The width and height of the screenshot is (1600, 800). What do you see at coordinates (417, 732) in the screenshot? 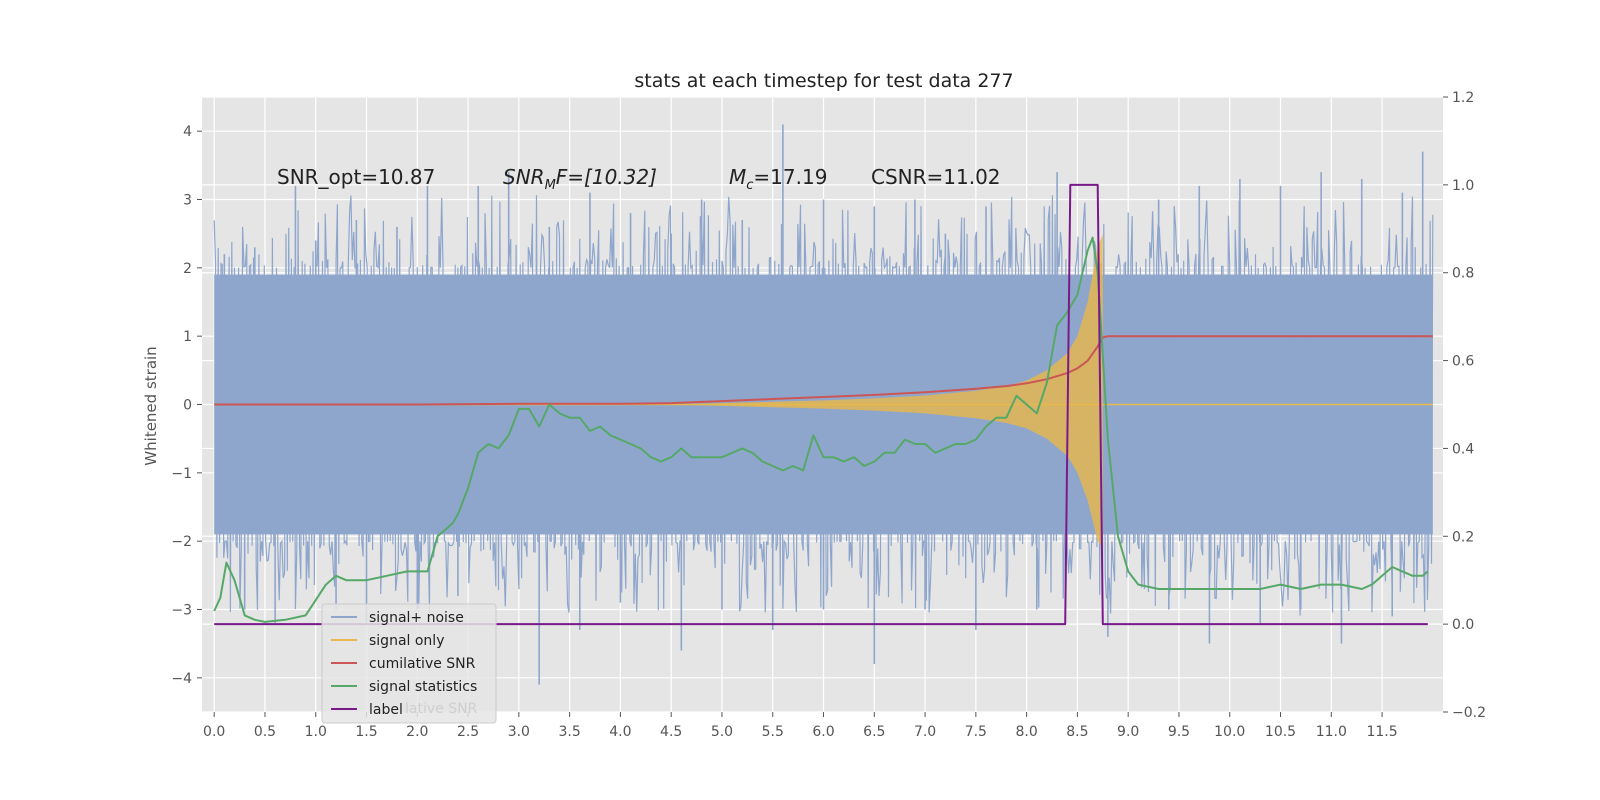
I see `x-tick-label: 2.0` at bounding box center [417, 732].